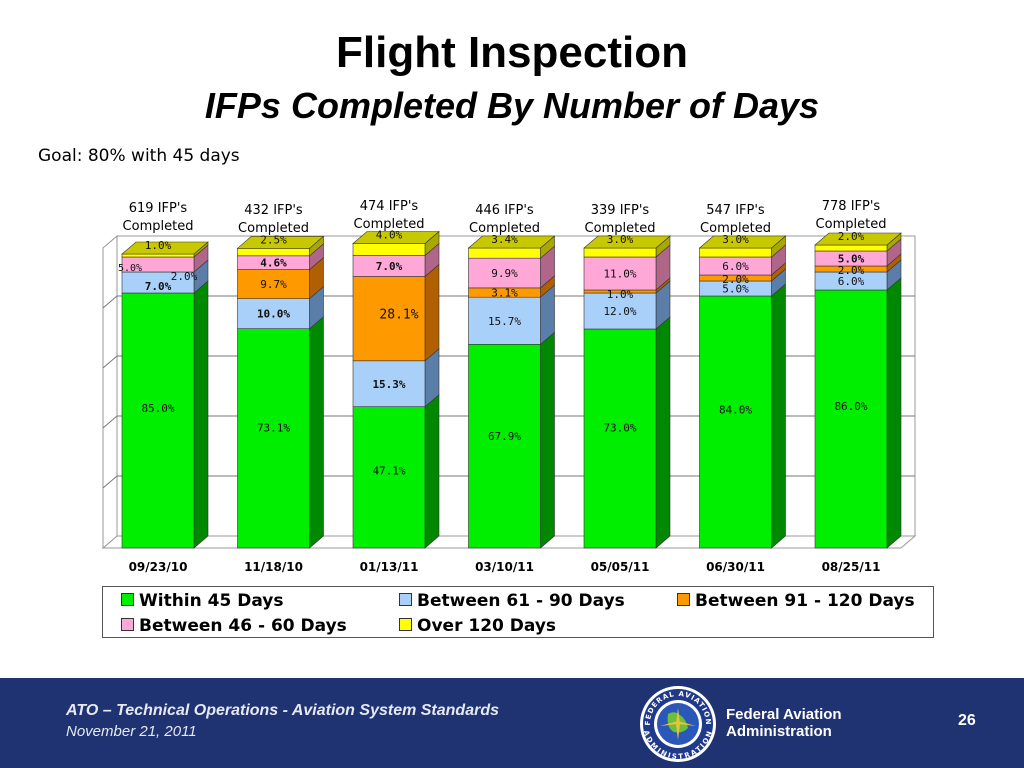 The height and width of the screenshot is (768, 1024). Describe the element at coordinates (504, 239) in the screenshot. I see `data-label: 3.4%` at that location.